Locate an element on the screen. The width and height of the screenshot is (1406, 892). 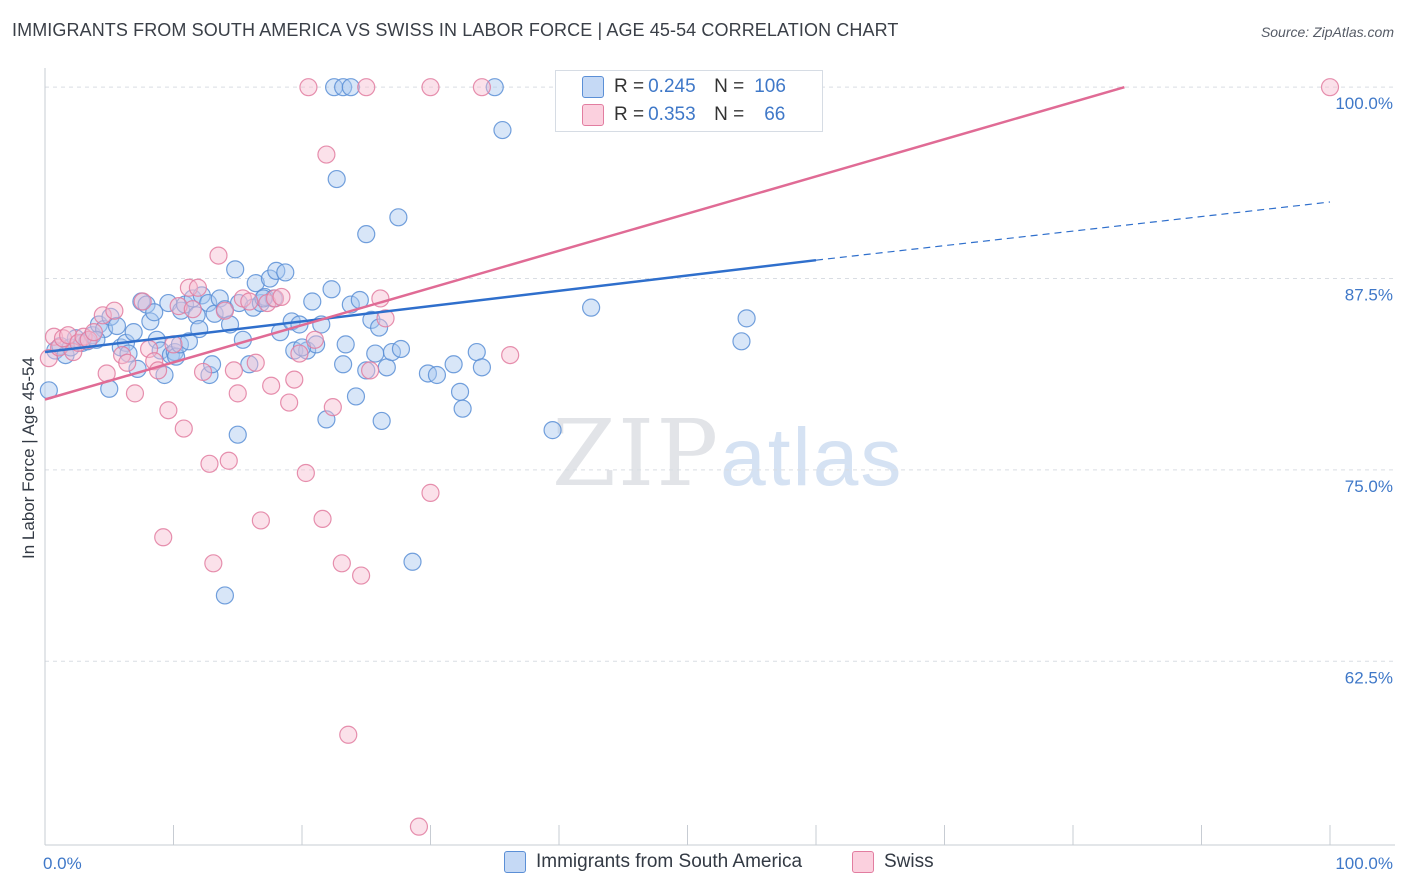
legend-n-value: 66 is located at coordinates (775, 114).